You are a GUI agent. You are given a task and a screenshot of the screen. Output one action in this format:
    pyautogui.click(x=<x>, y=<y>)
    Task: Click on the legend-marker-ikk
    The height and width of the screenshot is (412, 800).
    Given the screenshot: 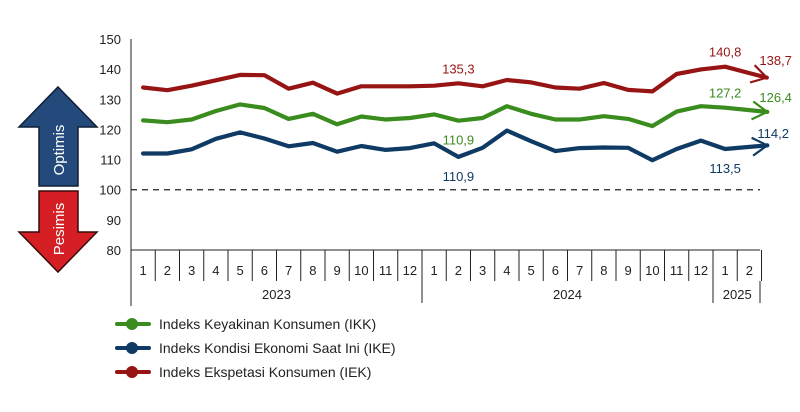 What is the action you would take?
    pyautogui.click(x=133, y=324)
    